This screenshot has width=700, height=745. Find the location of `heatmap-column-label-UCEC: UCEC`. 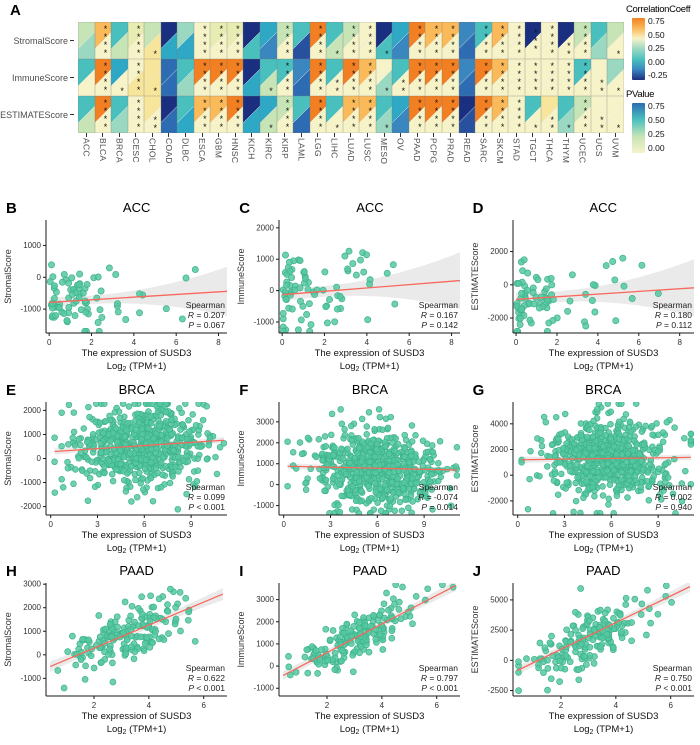

heatmap-column-label-UCEC: UCEC is located at coordinates (582, 151).